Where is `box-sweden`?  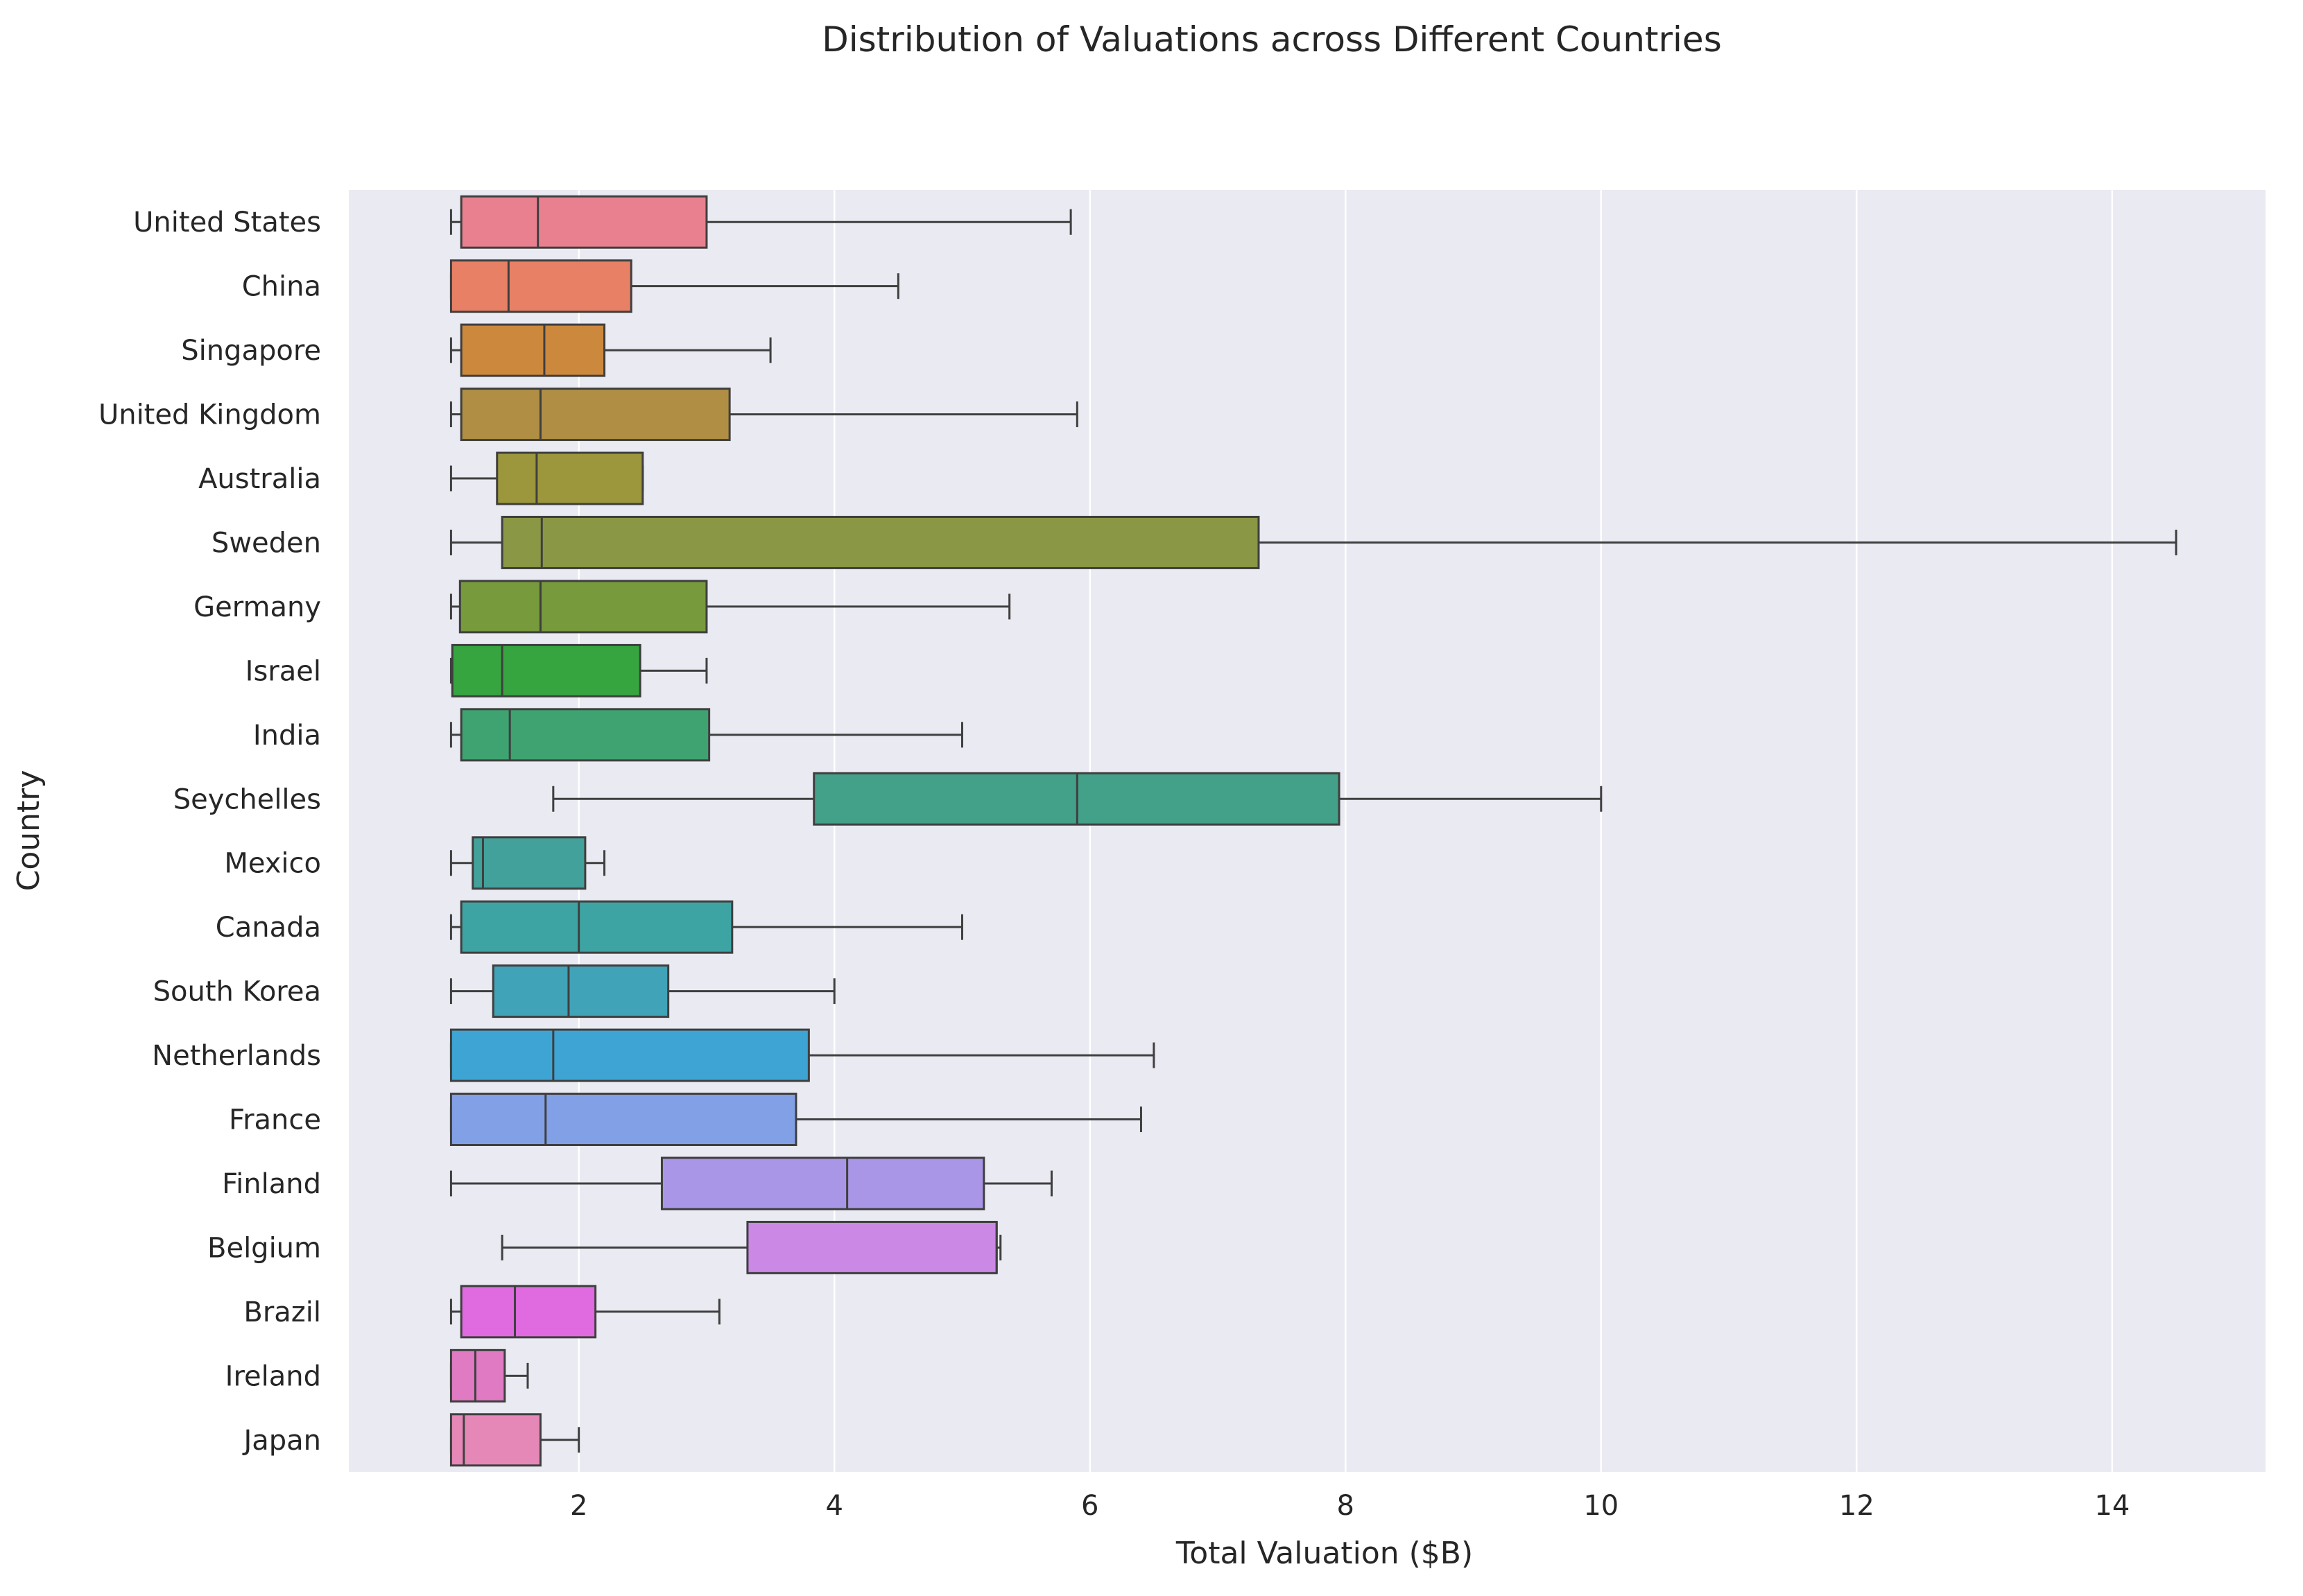
box-sweden is located at coordinates (1313, 542).